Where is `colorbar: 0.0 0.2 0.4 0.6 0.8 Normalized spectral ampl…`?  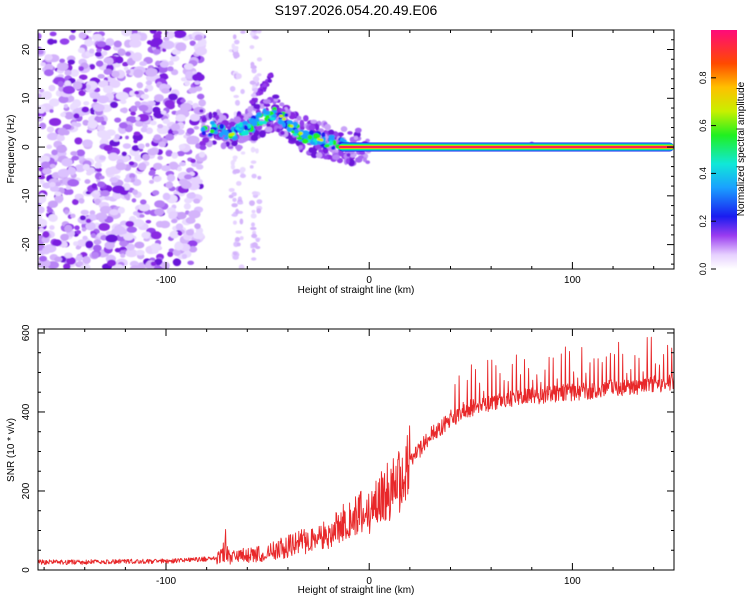
colorbar: 0.0 0.2 0.4 0.6 0.8 Normalized spectral ampl… is located at coordinates (722, 152).